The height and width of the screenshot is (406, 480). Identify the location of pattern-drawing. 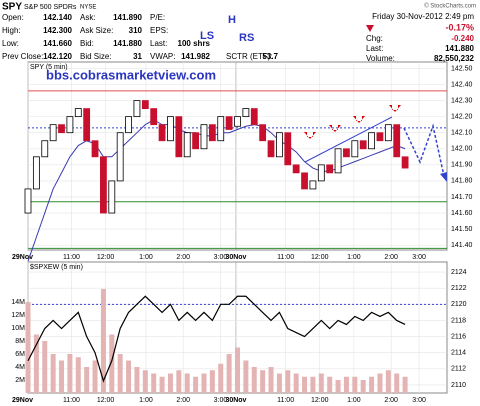
(375, 143).